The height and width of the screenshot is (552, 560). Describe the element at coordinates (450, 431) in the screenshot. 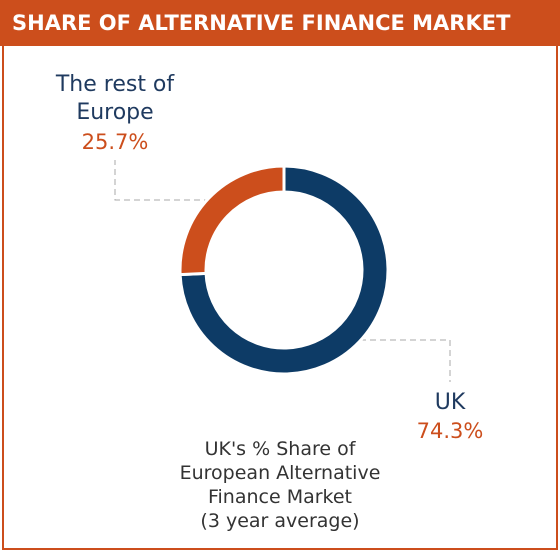

I see `value-label: 74.3%` at that location.